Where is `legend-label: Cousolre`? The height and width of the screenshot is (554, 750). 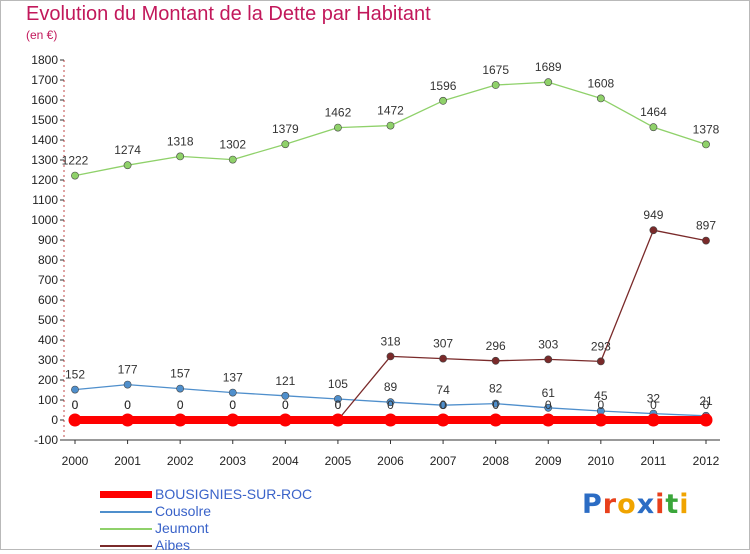 legend-label: Cousolre is located at coordinates (183, 511).